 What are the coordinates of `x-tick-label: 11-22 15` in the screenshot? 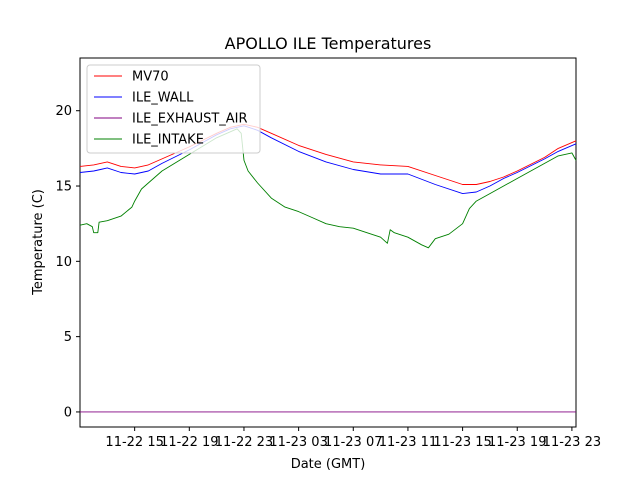 It's located at (134, 442).